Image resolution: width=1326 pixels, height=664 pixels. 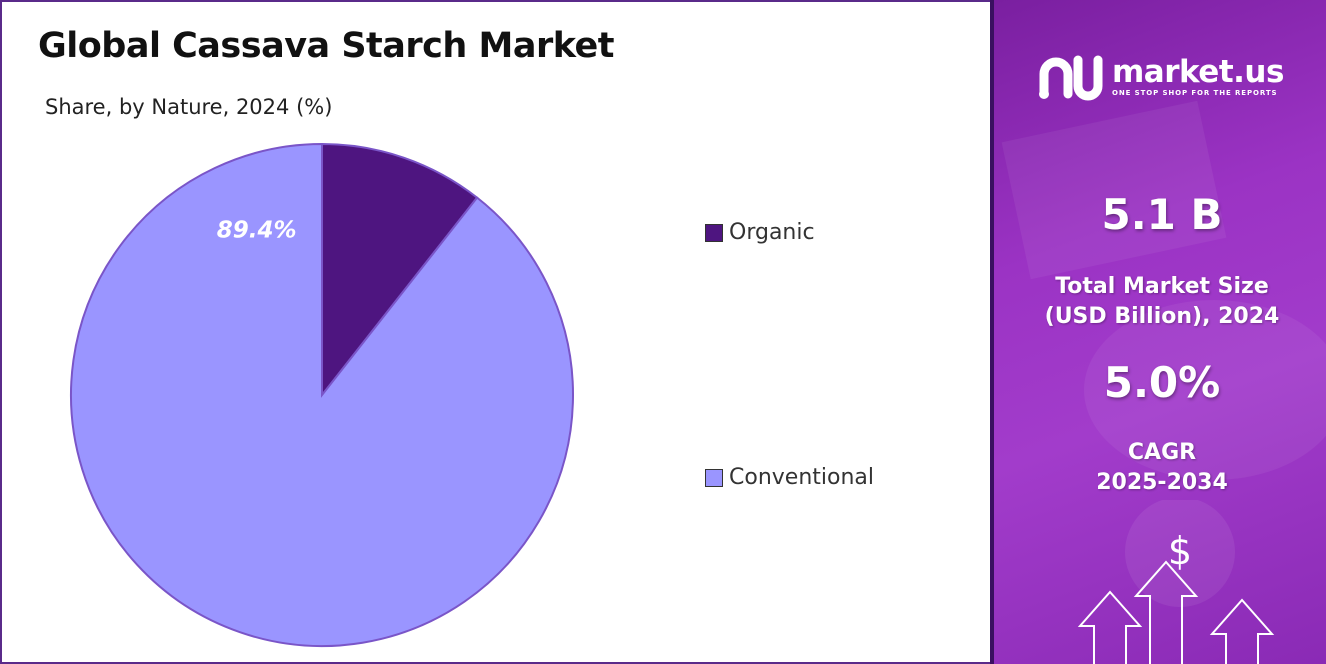 What do you see at coordinates (257, 230) in the screenshot?
I see `pie-label-conventional: 89.4%` at bounding box center [257, 230].